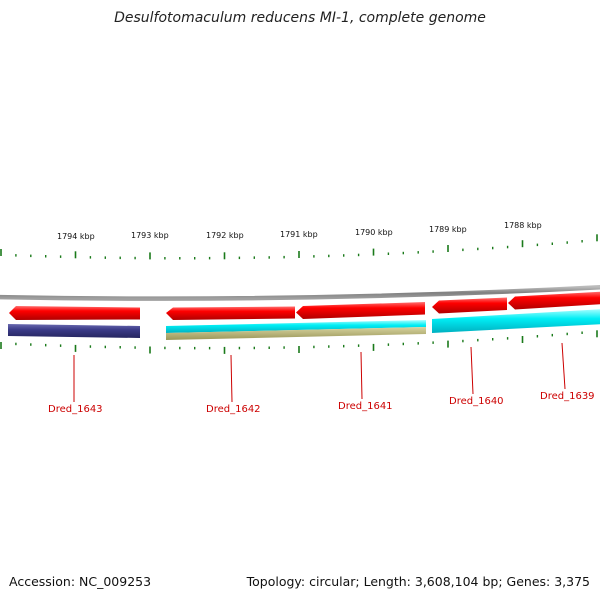  Describe the element at coordinates (300, 293) in the screenshot. I see `genome-backbone` at that location.